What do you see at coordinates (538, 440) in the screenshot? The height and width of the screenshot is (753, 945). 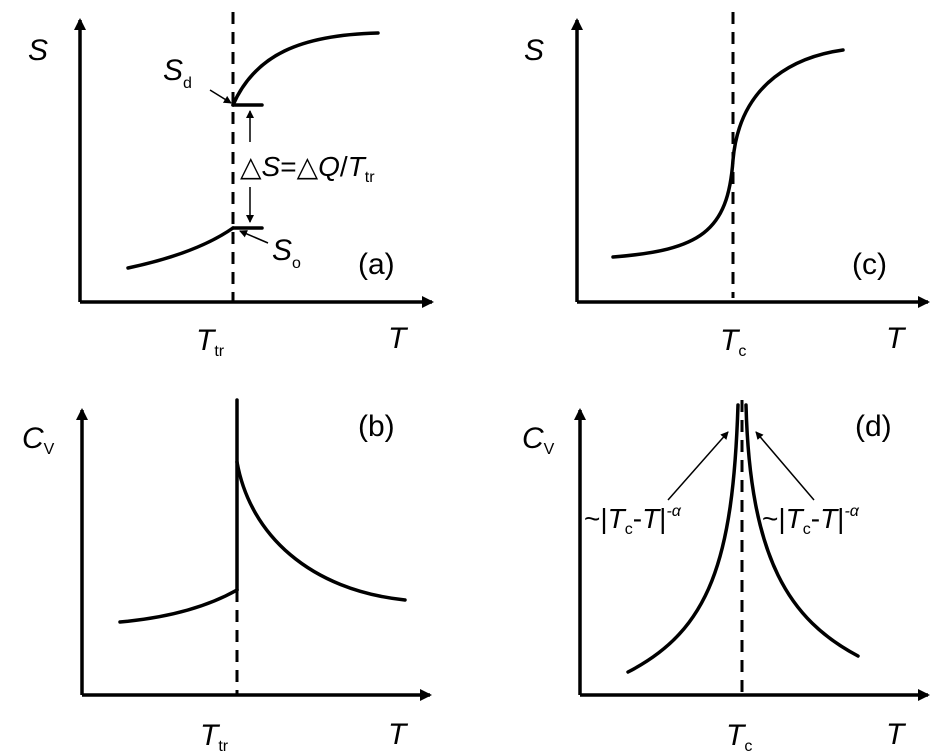 I see `panel-d-y-axis-label: CV` at bounding box center [538, 440].